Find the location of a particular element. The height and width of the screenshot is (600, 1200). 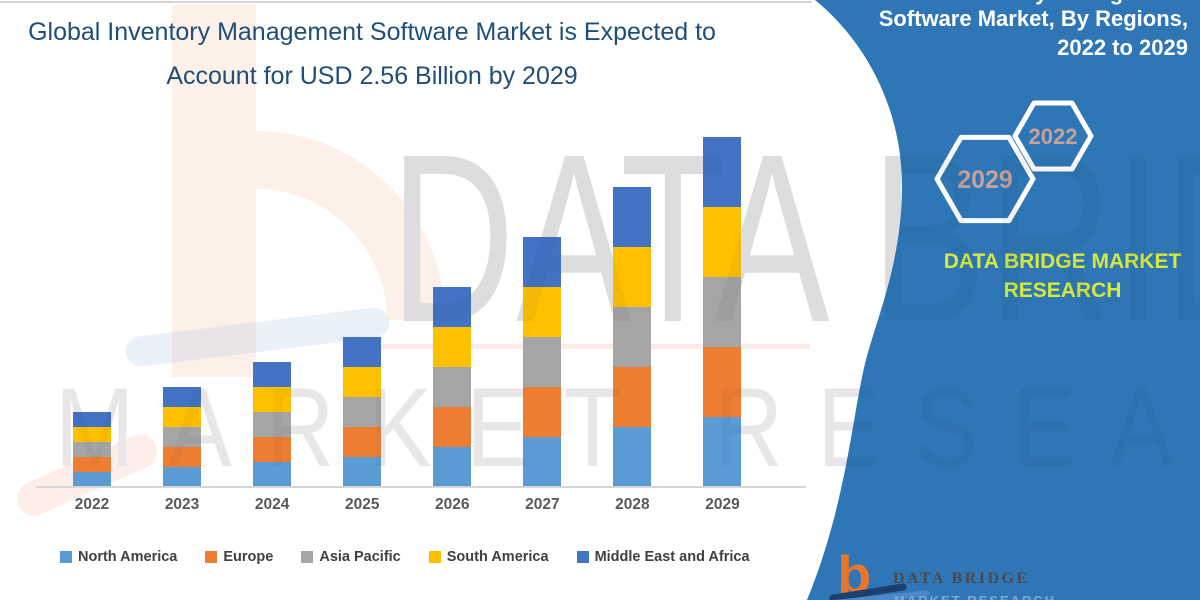

hexagon-pair is located at coordinates (1014, 162).